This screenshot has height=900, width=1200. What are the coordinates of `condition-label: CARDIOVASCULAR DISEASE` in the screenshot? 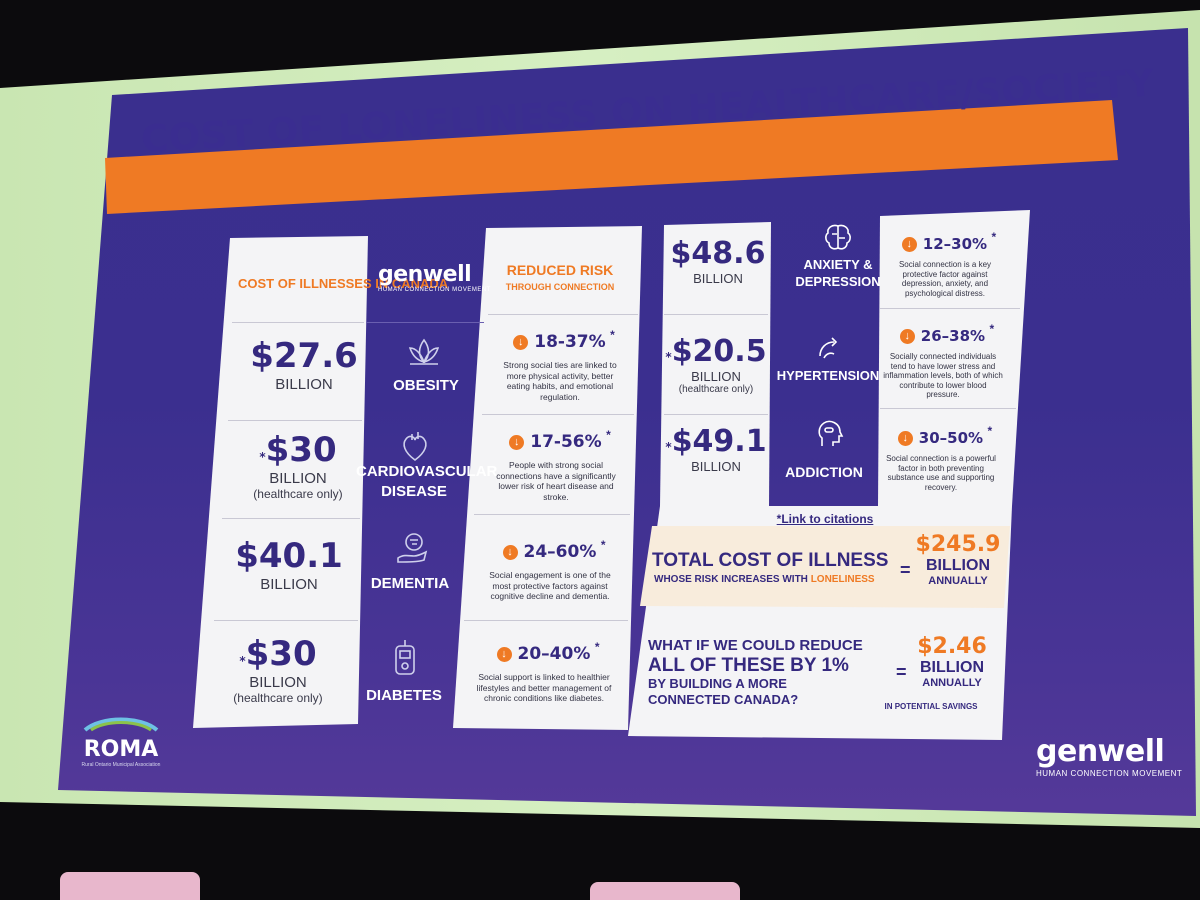 It's located at (427, 481).